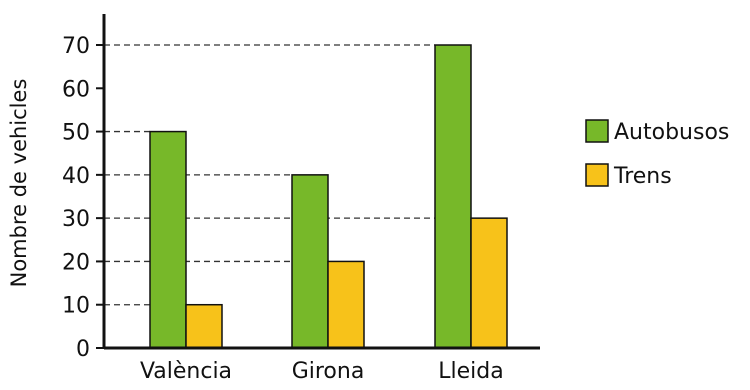  What do you see at coordinates (76, 262) in the screenshot?
I see `y-tick-label: 20` at bounding box center [76, 262].